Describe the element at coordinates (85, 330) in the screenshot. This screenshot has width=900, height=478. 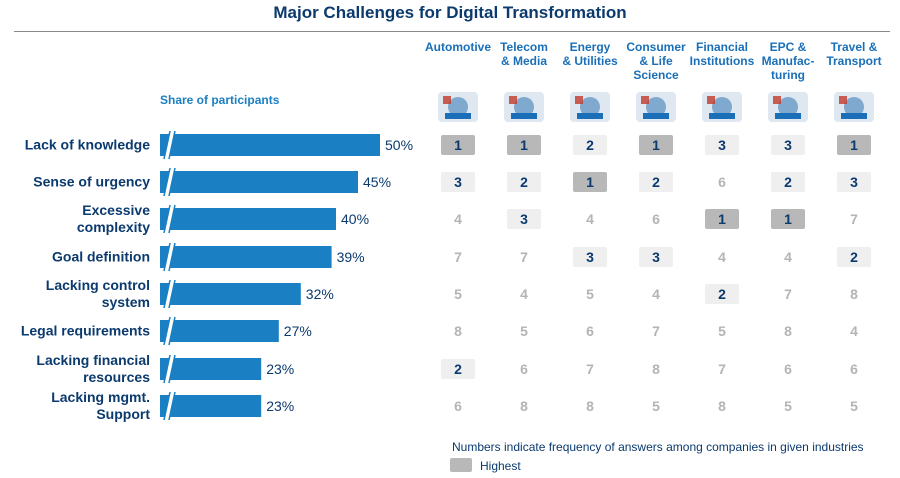
I see `category-label: Legal requirements` at that location.